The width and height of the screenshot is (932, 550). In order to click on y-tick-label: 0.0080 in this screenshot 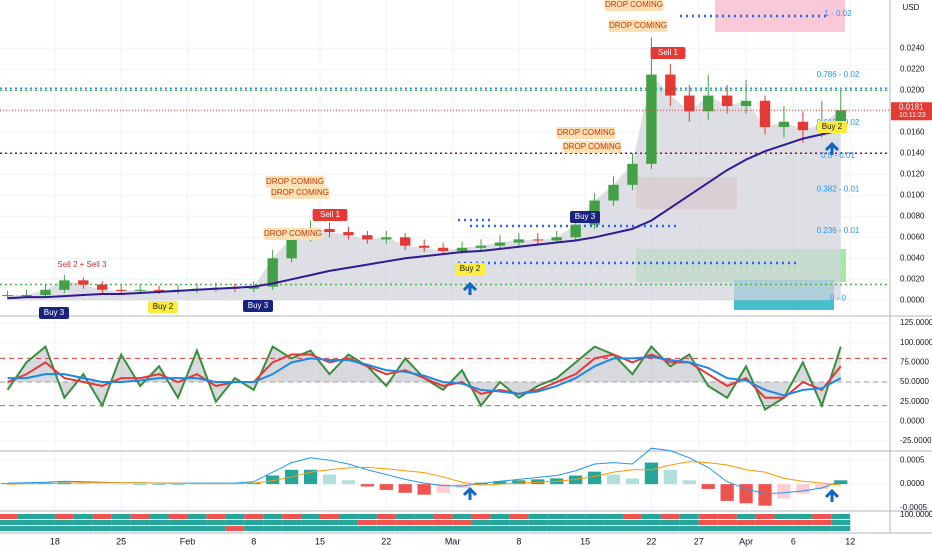, I will do `click(912, 215)`.